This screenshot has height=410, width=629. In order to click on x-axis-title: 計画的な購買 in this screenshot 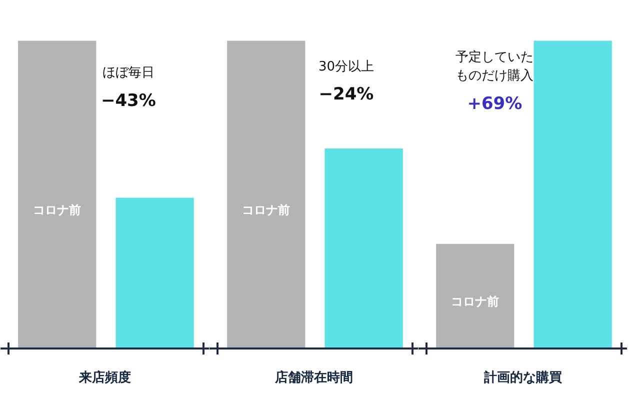, I will do `click(522, 378)`.